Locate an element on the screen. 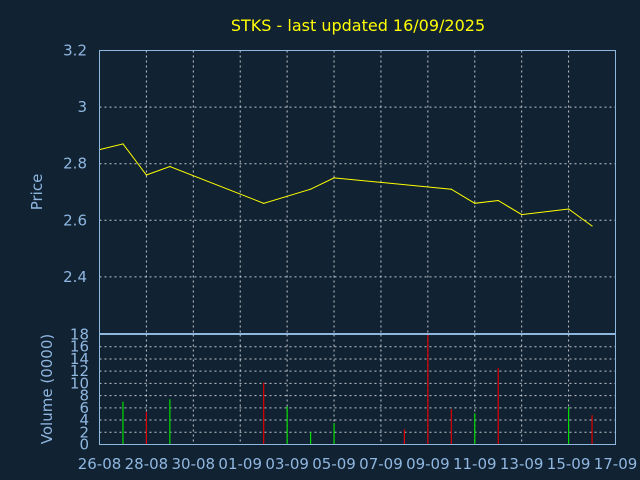  price-y-tick-label: 3.2 is located at coordinates (75, 51).